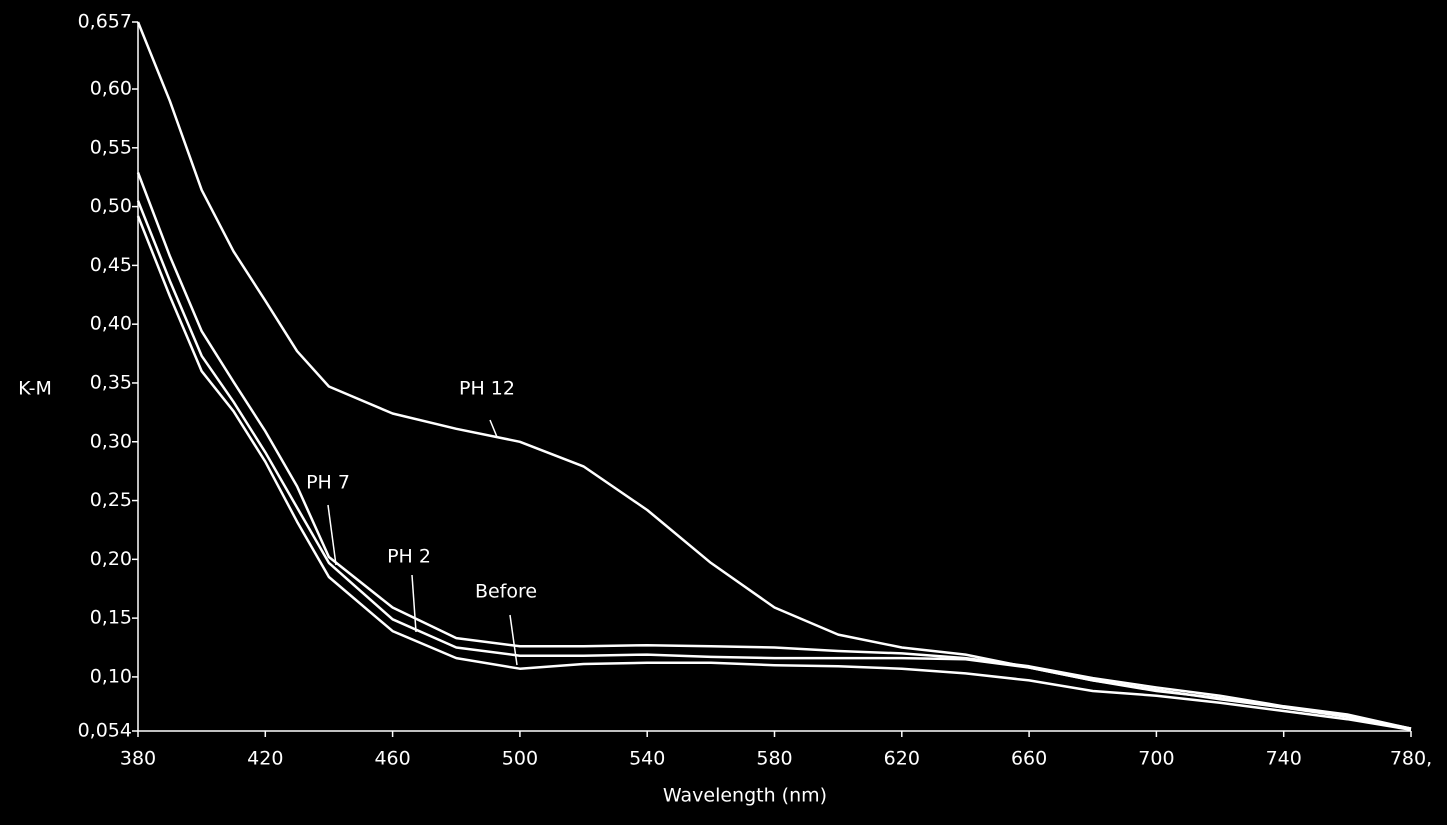 The width and height of the screenshot is (1447, 825). Describe the element at coordinates (111, 441) in the screenshot. I see `y-tick-label: 0,30` at that location.